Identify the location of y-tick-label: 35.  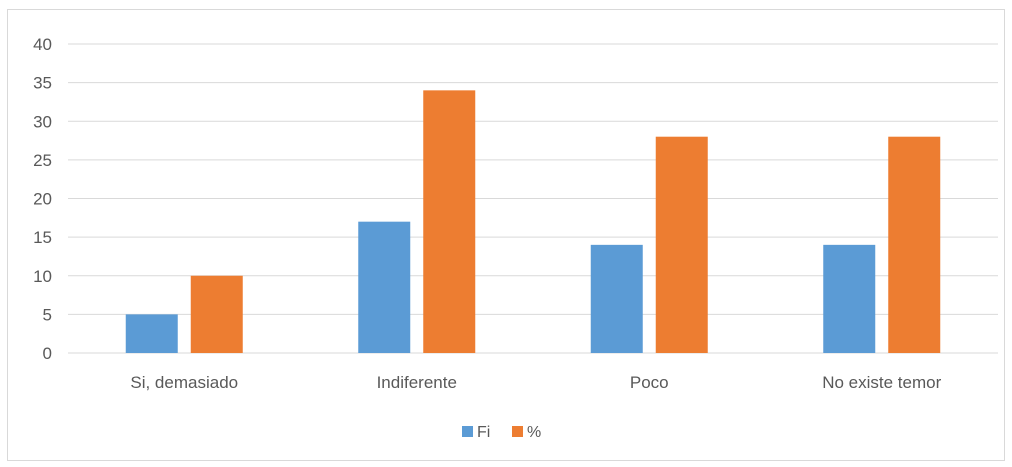
(42, 83).